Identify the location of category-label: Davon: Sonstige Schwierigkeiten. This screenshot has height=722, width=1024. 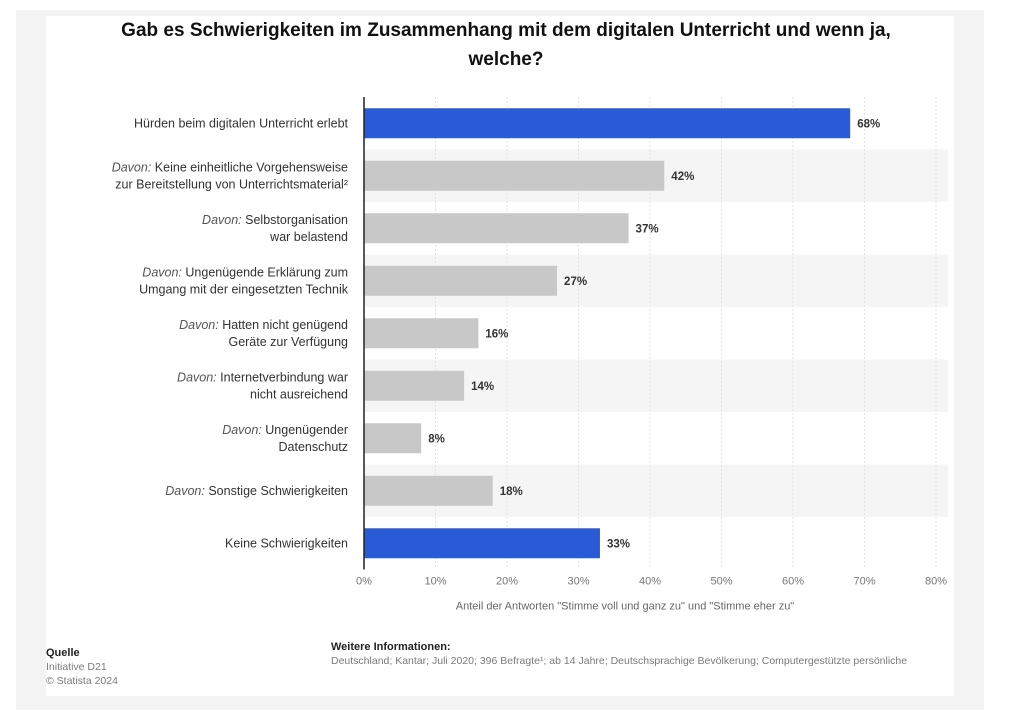
(256, 491).